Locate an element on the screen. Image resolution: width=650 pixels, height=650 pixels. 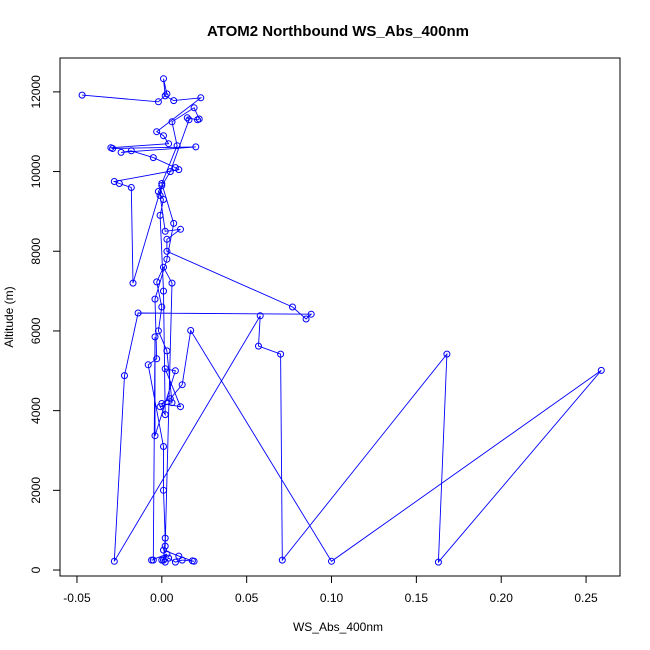
y-axis-label: Altitude (m) is located at coordinates (9, 316).